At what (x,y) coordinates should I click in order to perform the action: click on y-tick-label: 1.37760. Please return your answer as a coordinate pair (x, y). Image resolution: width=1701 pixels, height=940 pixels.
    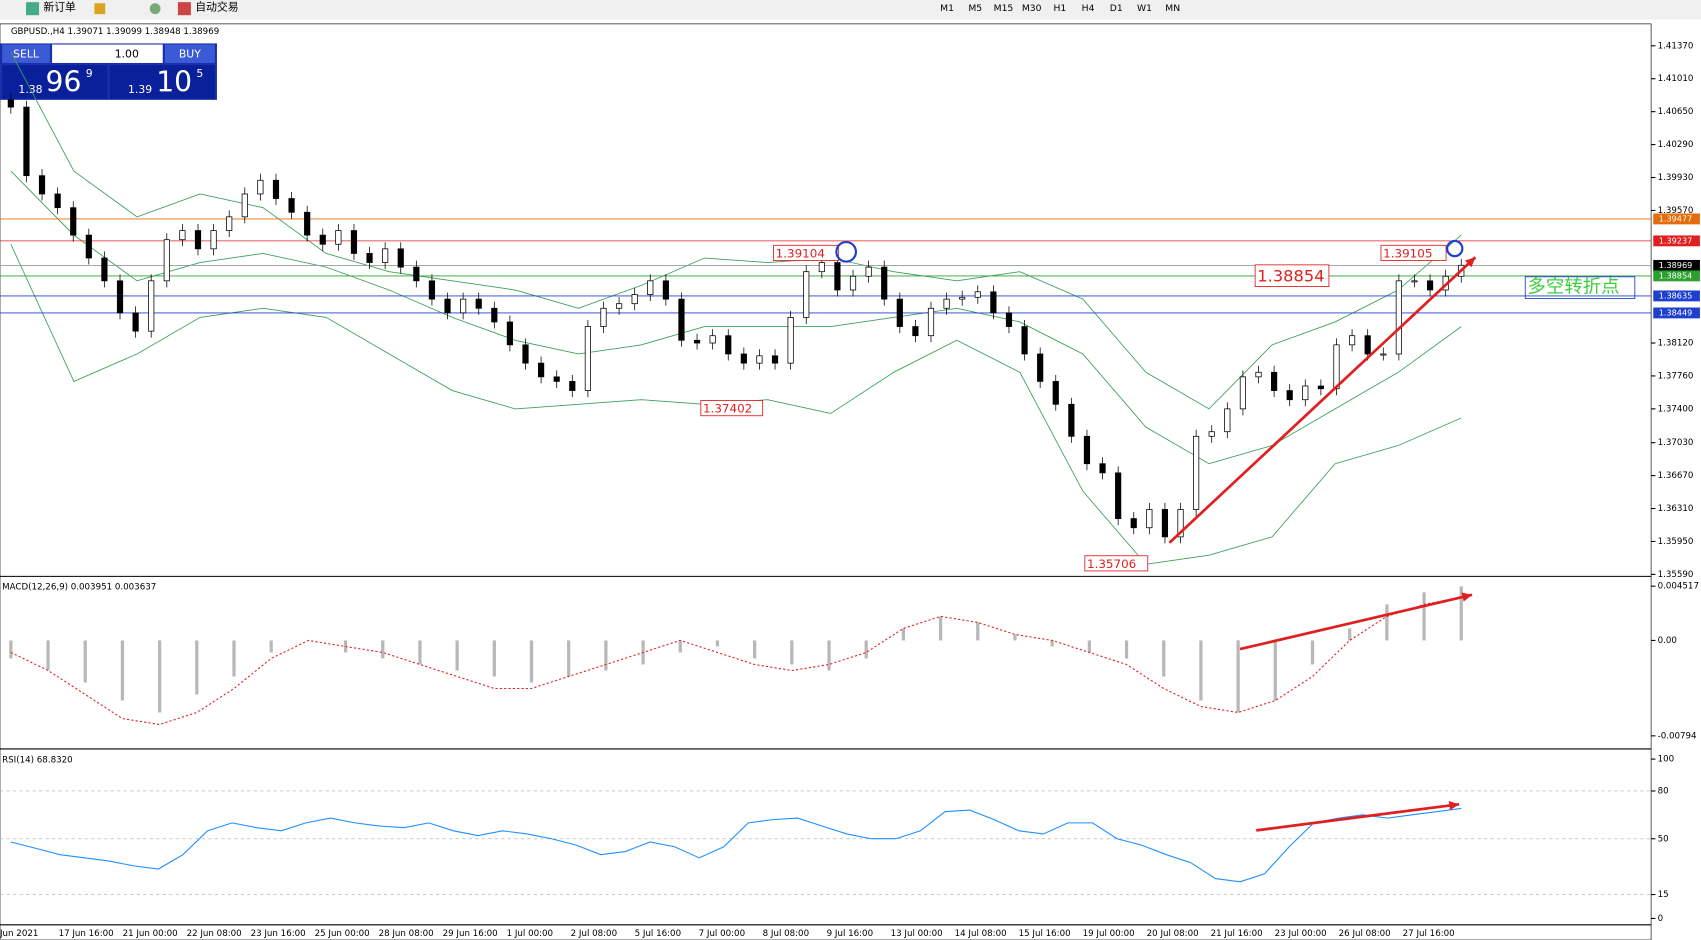
    Looking at the image, I should click on (1676, 376).